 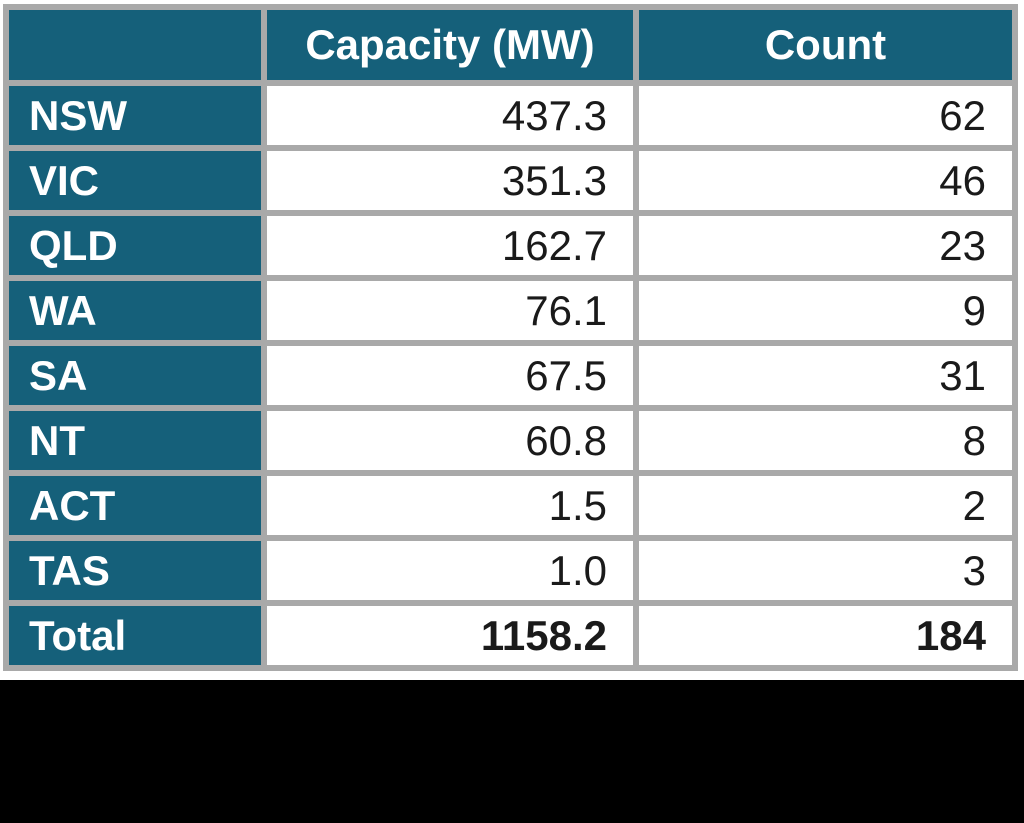 What do you see at coordinates (135, 245) in the screenshot?
I see `state-label: QLD` at bounding box center [135, 245].